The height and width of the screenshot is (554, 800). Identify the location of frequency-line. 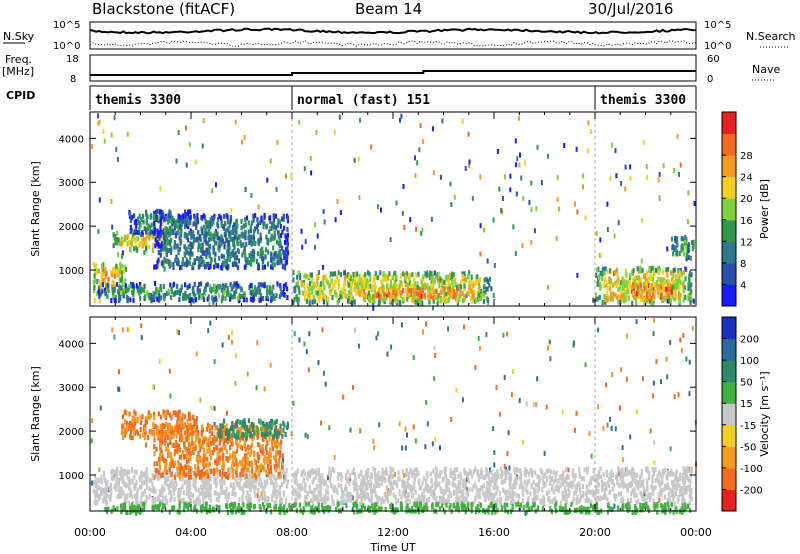
(393, 73).